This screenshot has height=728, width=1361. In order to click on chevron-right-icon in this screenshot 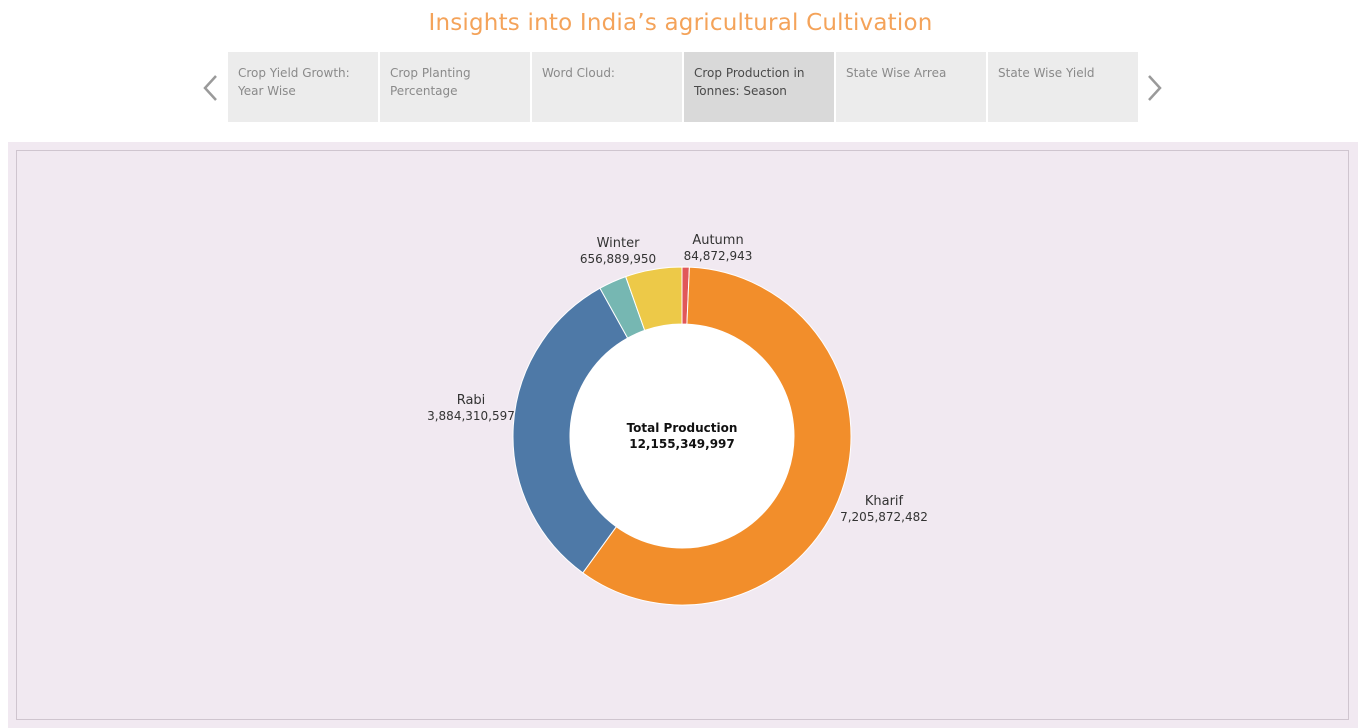, I will do `click(1155, 88)`.